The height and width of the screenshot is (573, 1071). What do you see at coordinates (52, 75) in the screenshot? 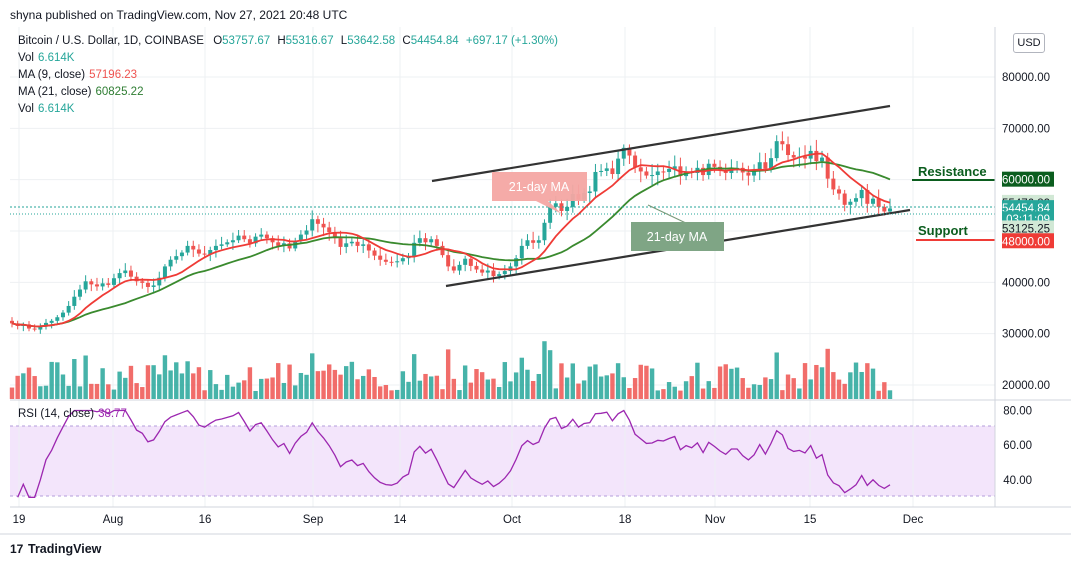
I see `legend-ma9-label: MA (9, close)` at bounding box center [52, 75].